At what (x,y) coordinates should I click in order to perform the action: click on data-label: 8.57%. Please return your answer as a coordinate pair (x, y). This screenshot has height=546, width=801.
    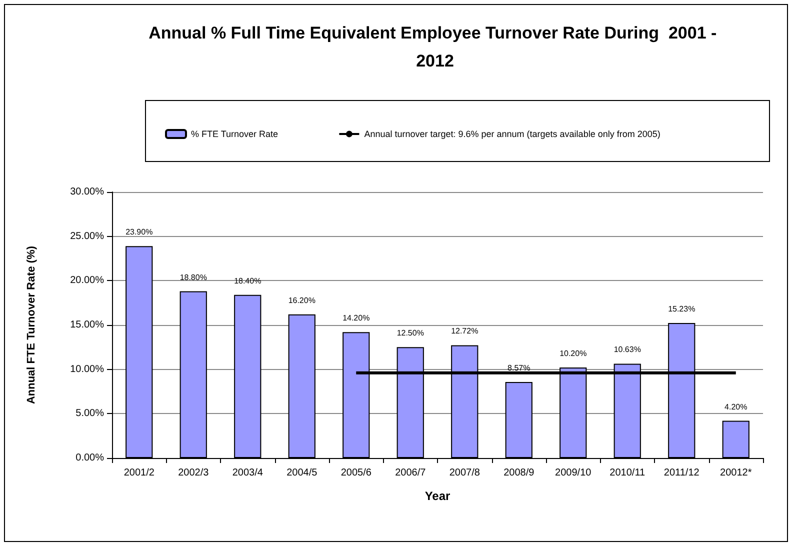
    Looking at the image, I should click on (519, 368).